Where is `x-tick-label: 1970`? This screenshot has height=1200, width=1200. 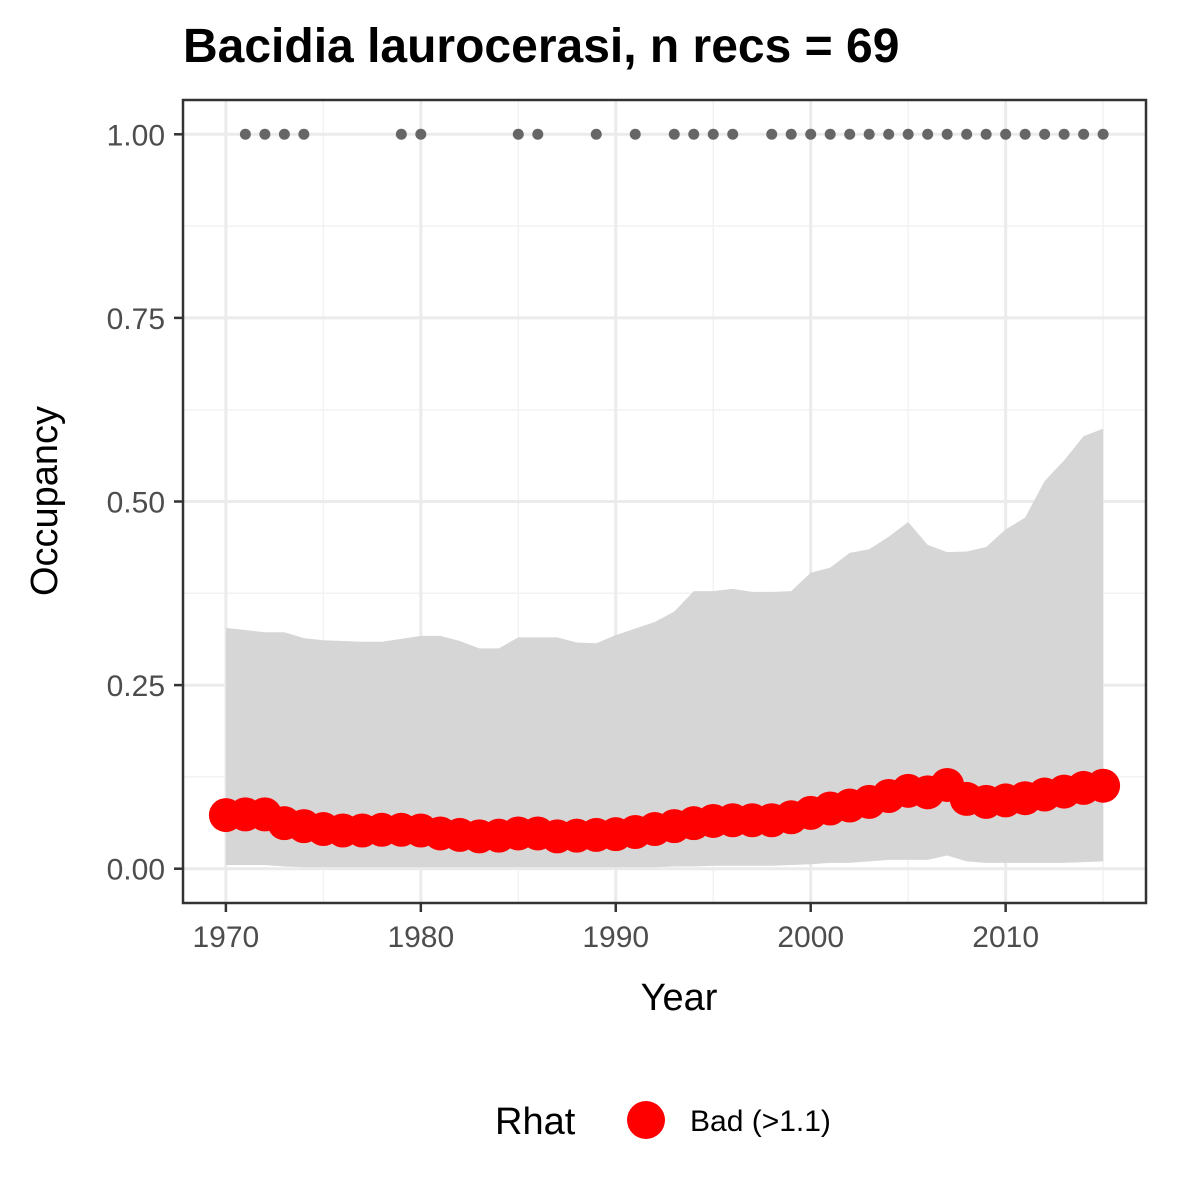
x-tick-label: 1970 is located at coordinates (226, 937).